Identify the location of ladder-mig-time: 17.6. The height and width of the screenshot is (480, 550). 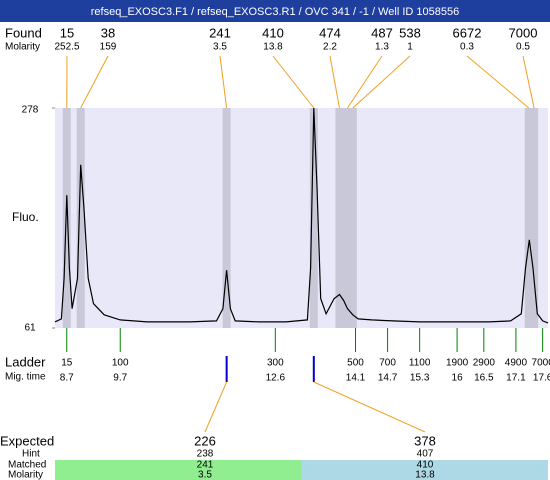
(541, 378).